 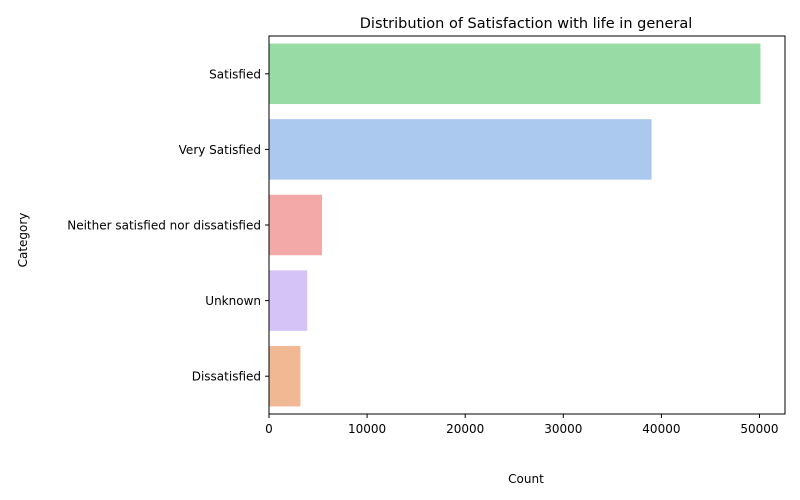 I want to click on bar-satisfied, so click(x=515, y=74).